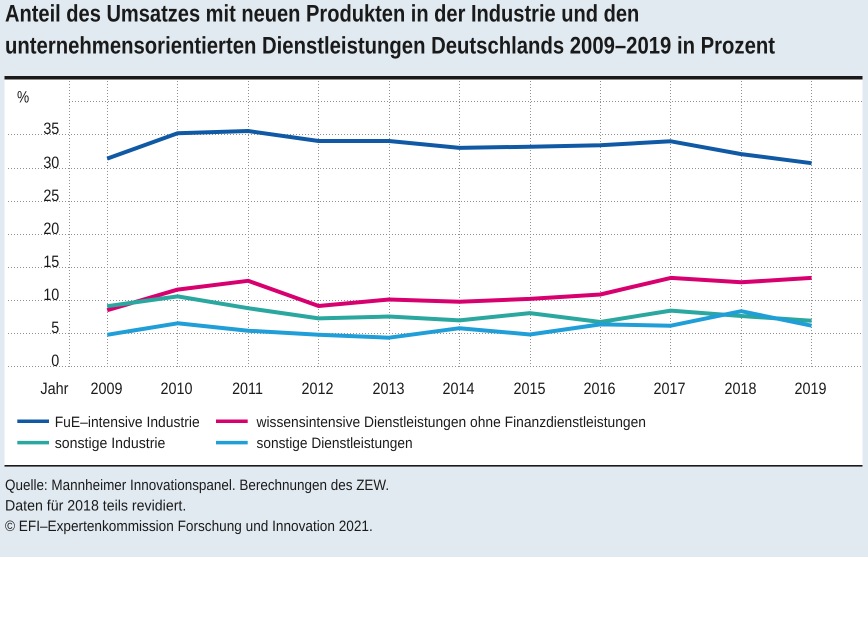 The image size is (868, 618). What do you see at coordinates (389, 389) in the screenshot?
I see `svg-text: 2013` at bounding box center [389, 389].